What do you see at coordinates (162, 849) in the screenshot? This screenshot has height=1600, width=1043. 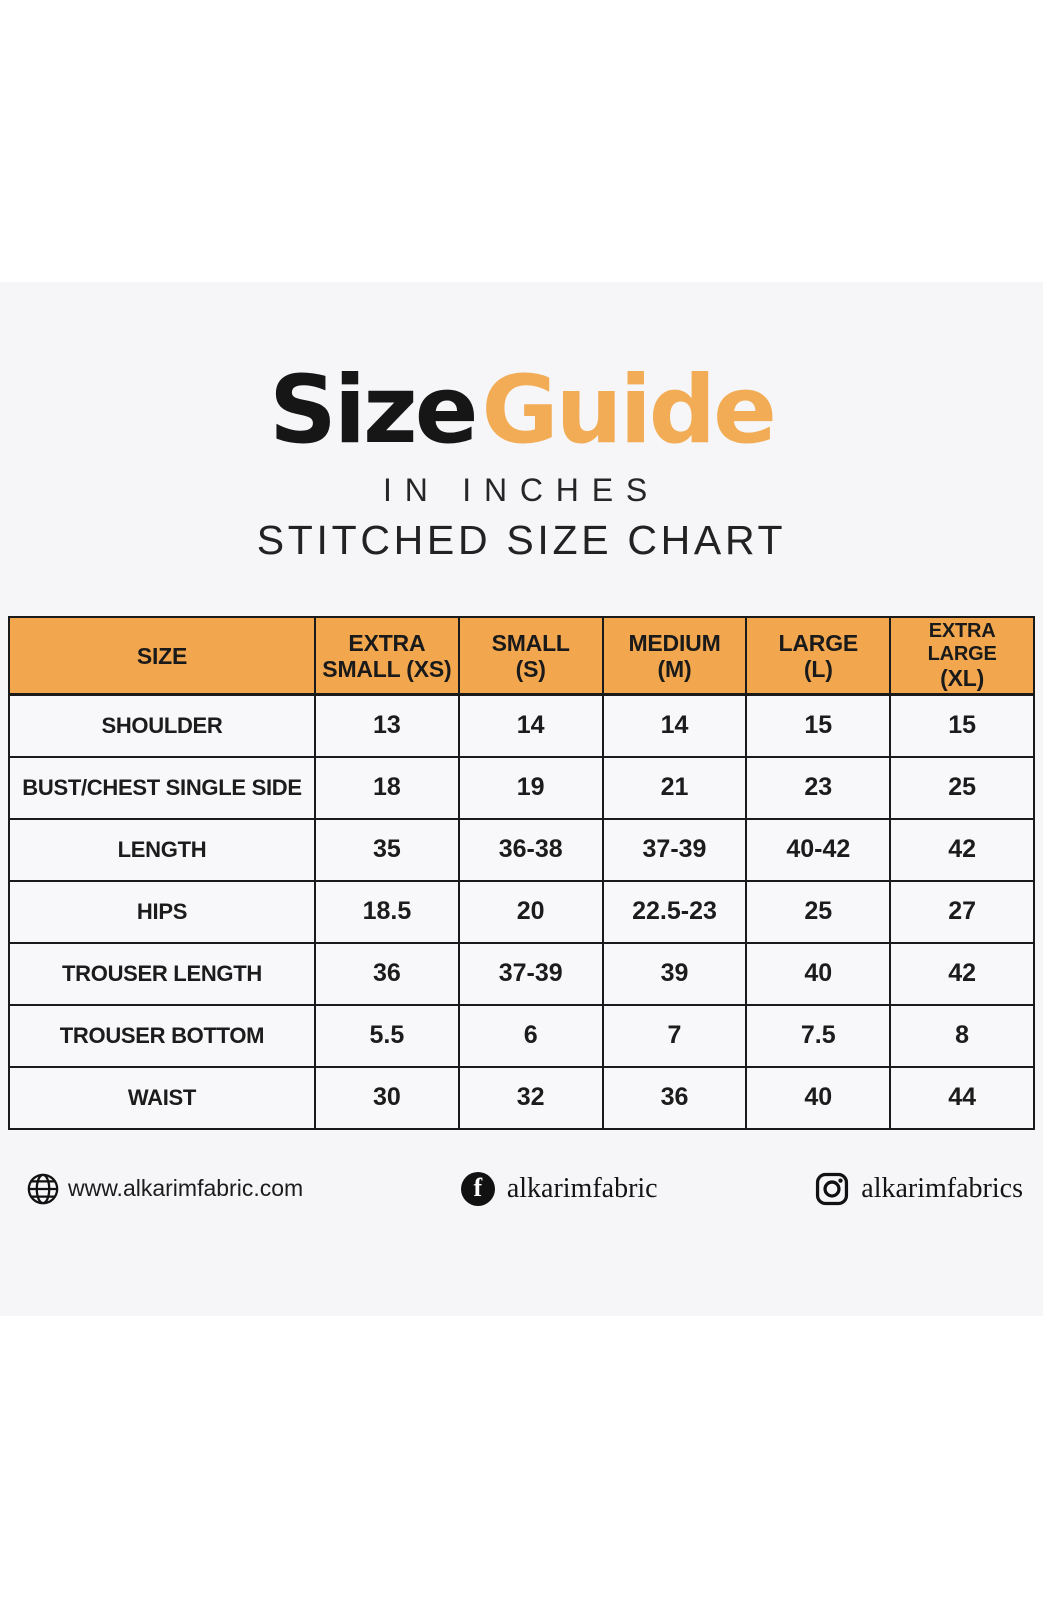 I see `row-label: LENGTH` at bounding box center [162, 849].